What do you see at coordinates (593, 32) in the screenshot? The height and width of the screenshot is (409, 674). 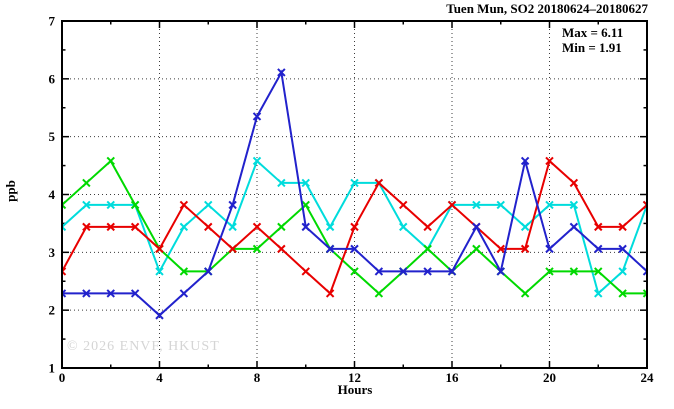 I see `max-annotation: Max = 6.11` at bounding box center [593, 32].